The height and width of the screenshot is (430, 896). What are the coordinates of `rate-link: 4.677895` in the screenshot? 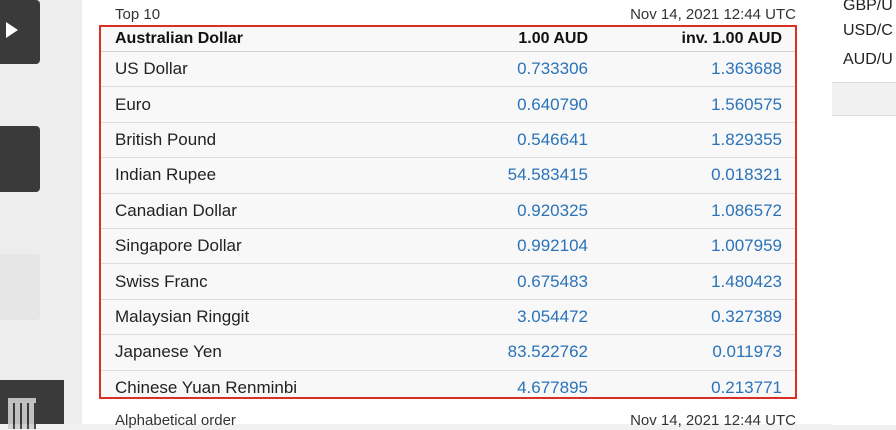 It's located at (552, 387).